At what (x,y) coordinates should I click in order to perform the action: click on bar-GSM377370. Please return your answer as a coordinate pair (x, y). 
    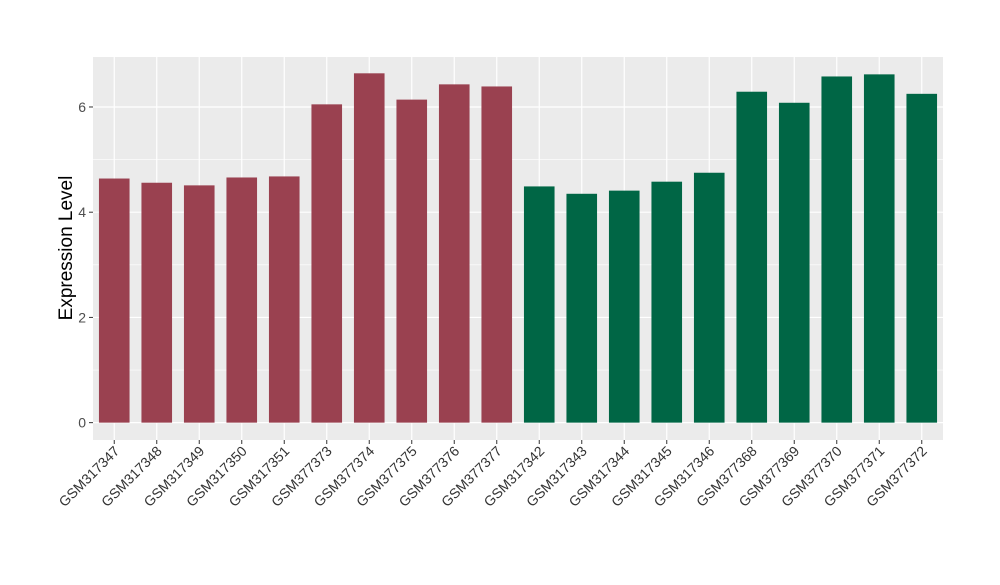
    Looking at the image, I should click on (837, 249).